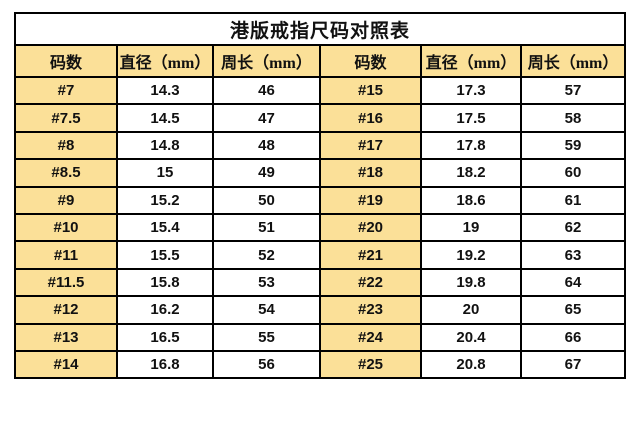 Image resolution: width=639 pixels, height=425 pixels. I want to click on size-cell: #8, so click(66, 145).